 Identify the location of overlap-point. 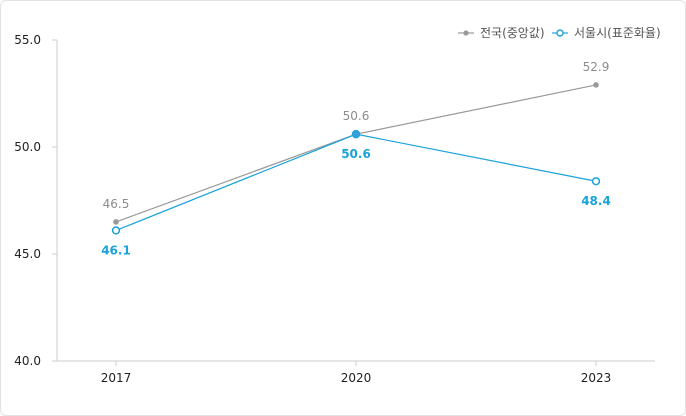
(356, 134).